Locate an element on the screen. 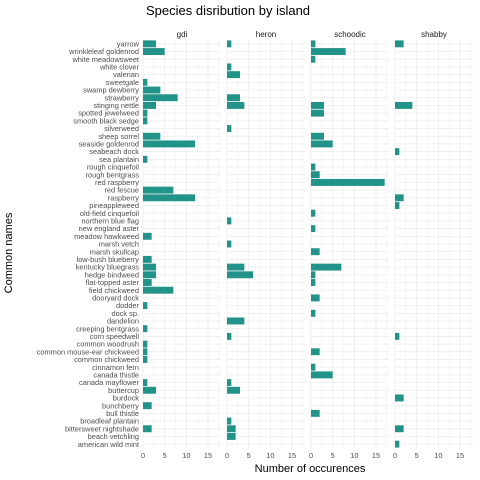 The image size is (480, 480). bar-gdi-common-chickweed is located at coordinates (145, 359).